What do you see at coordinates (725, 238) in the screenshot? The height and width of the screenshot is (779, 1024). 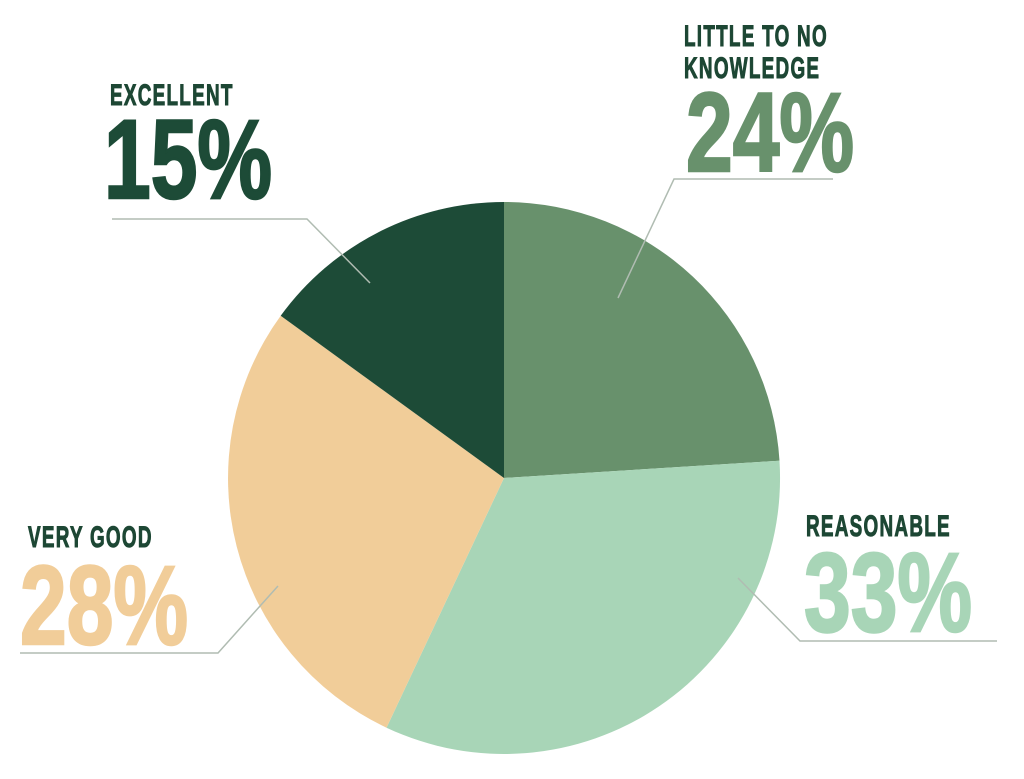 I see `leader-line-little-to-no-knowledge` at bounding box center [725, 238].